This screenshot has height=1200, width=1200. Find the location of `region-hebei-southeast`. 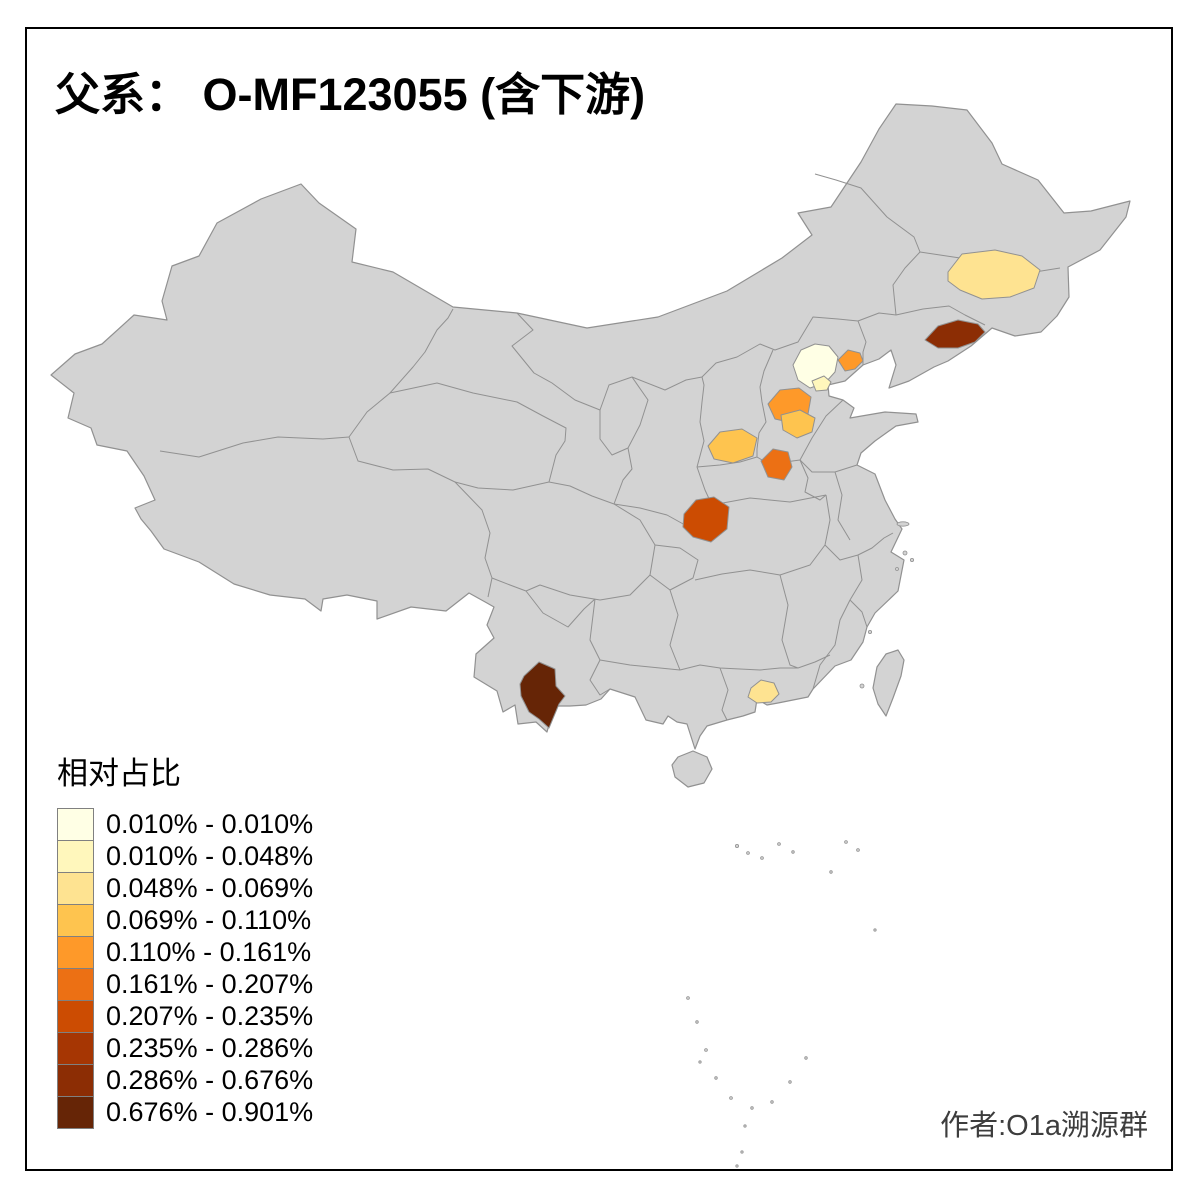

region-hebei-southeast is located at coordinates (798, 424).